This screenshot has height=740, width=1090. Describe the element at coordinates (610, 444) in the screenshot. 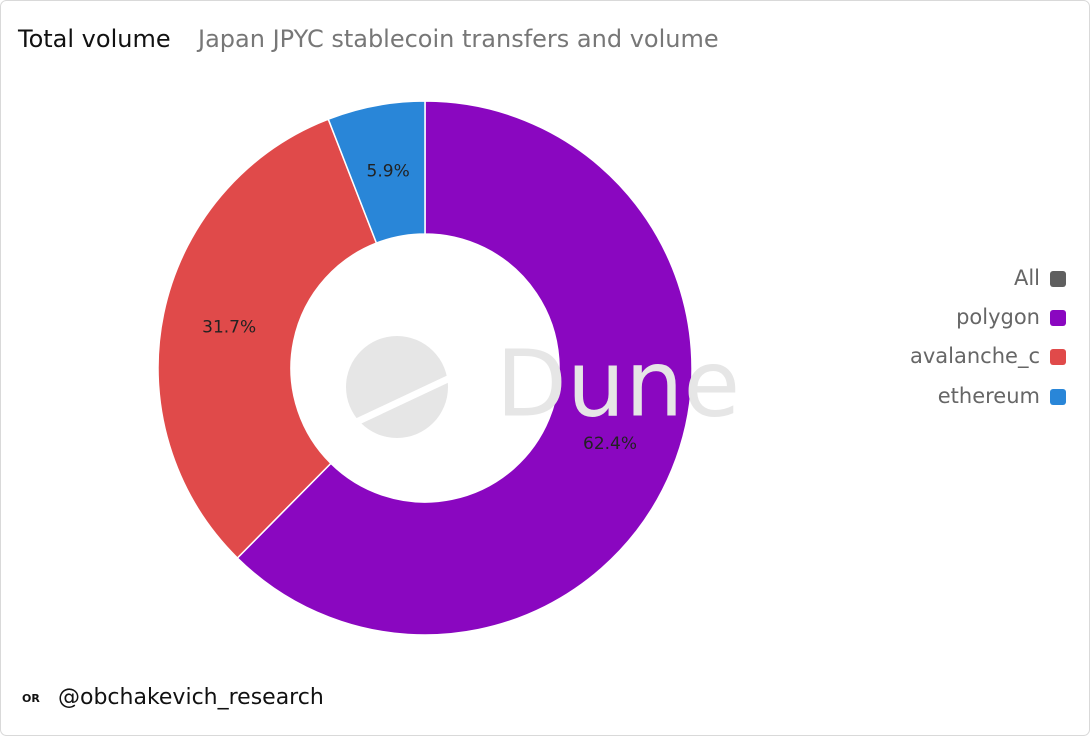

I see `slice-label: 62.4%` at that location.